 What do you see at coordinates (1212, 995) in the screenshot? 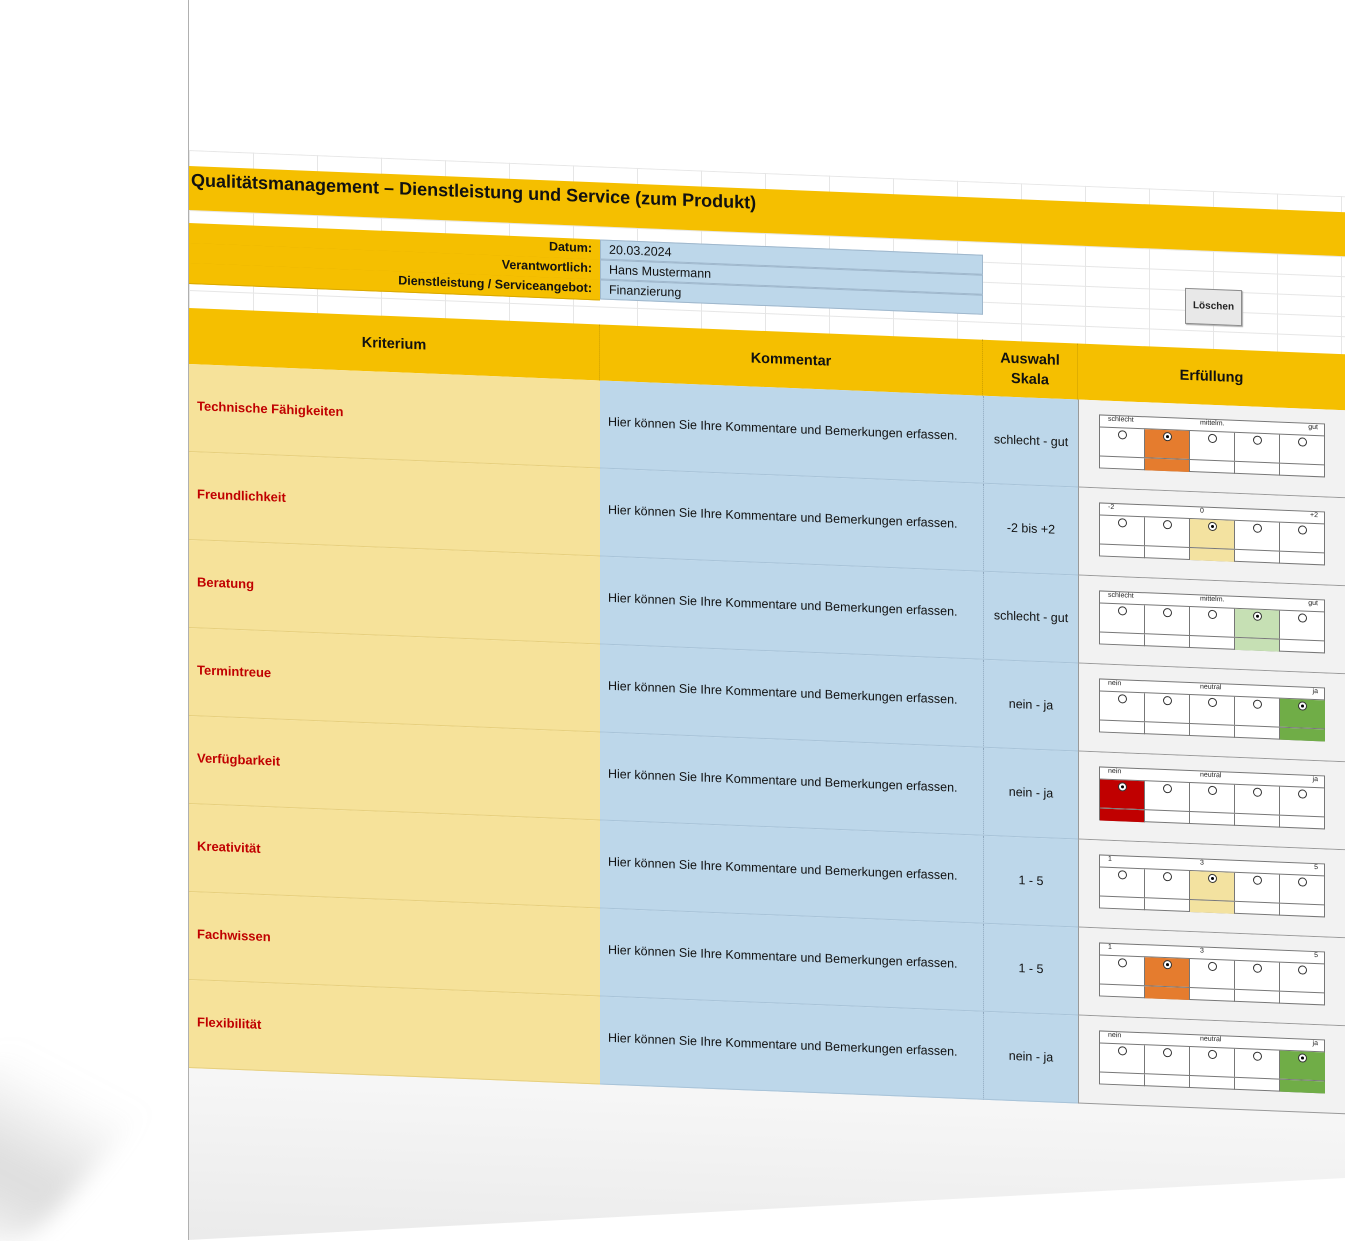
I see `rating-color-cell` at bounding box center [1212, 995].